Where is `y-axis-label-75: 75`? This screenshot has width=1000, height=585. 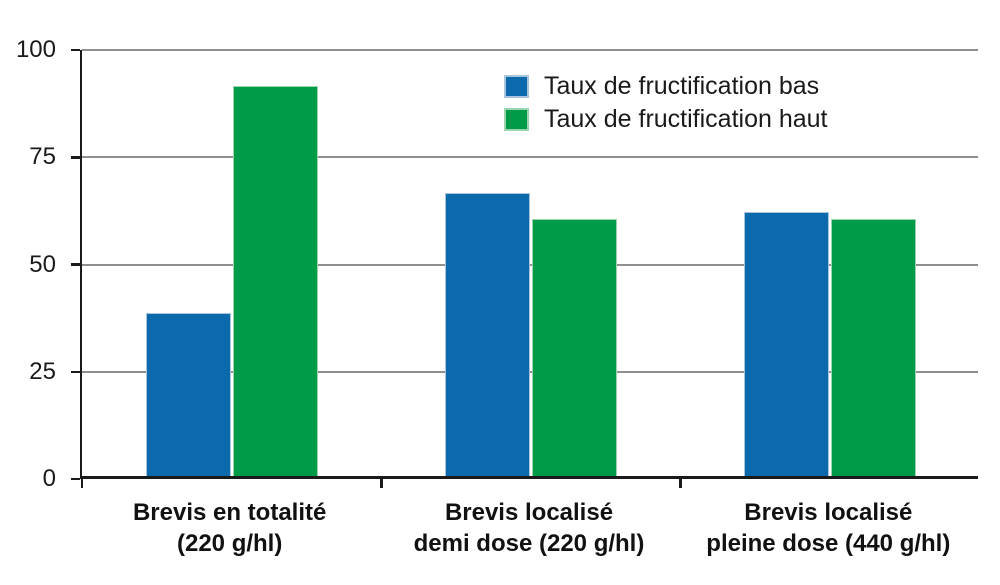 y-axis-label-75: 75 is located at coordinates (42, 157).